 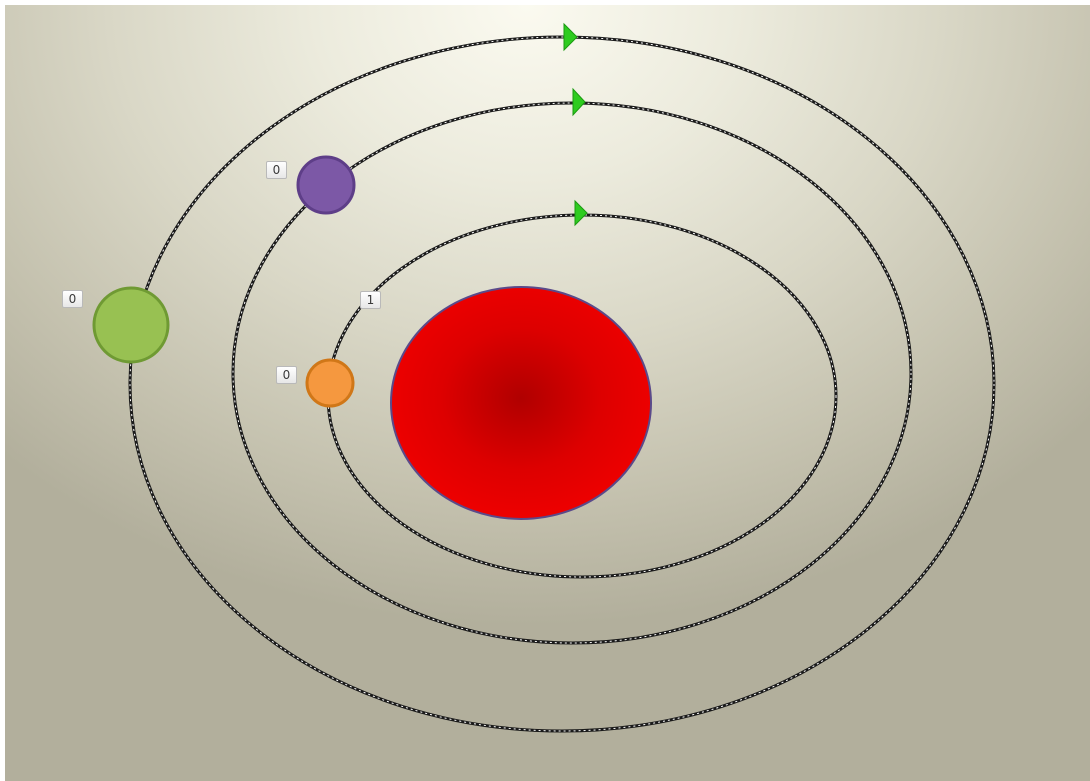 What do you see at coordinates (521, 403) in the screenshot?
I see `sun` at bounding box center [521, 403].